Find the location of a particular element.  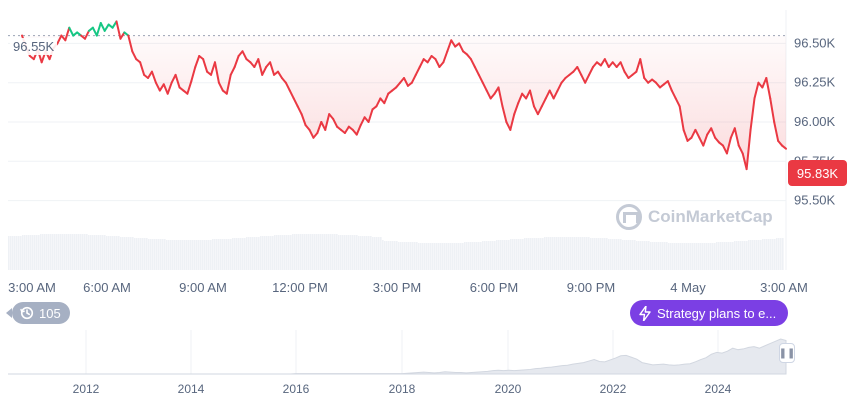

history-button: 105 is located at coordinates (38, 313).